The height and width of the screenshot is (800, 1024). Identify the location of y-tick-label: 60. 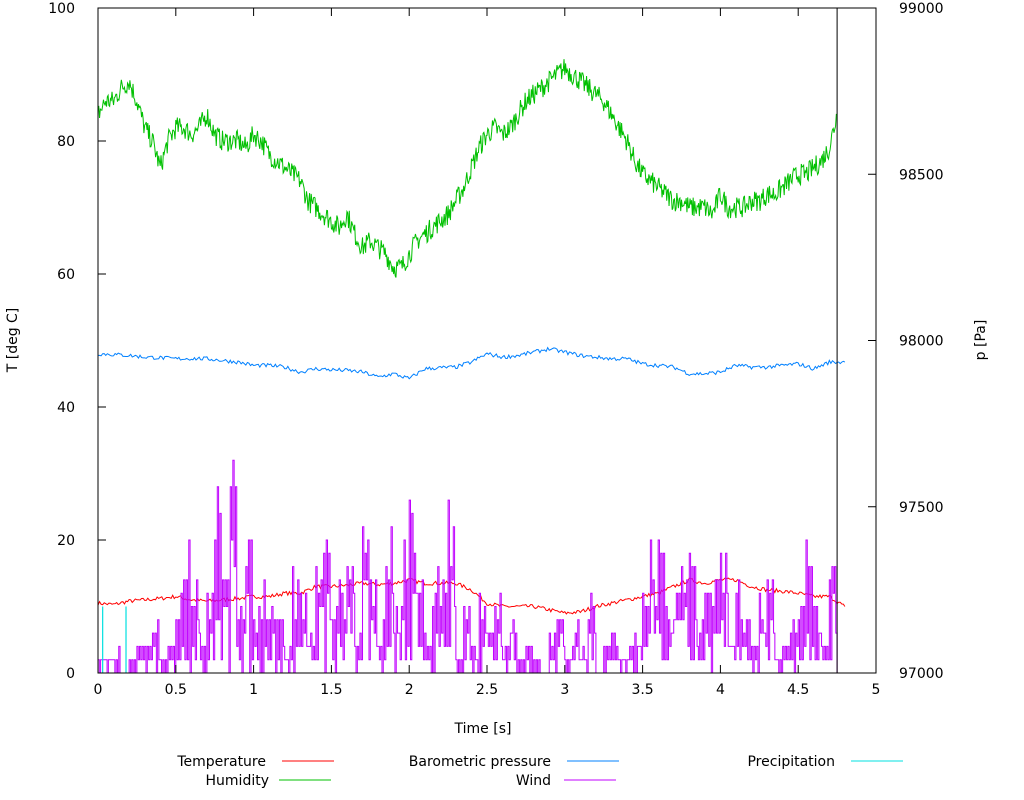
(66, 275).